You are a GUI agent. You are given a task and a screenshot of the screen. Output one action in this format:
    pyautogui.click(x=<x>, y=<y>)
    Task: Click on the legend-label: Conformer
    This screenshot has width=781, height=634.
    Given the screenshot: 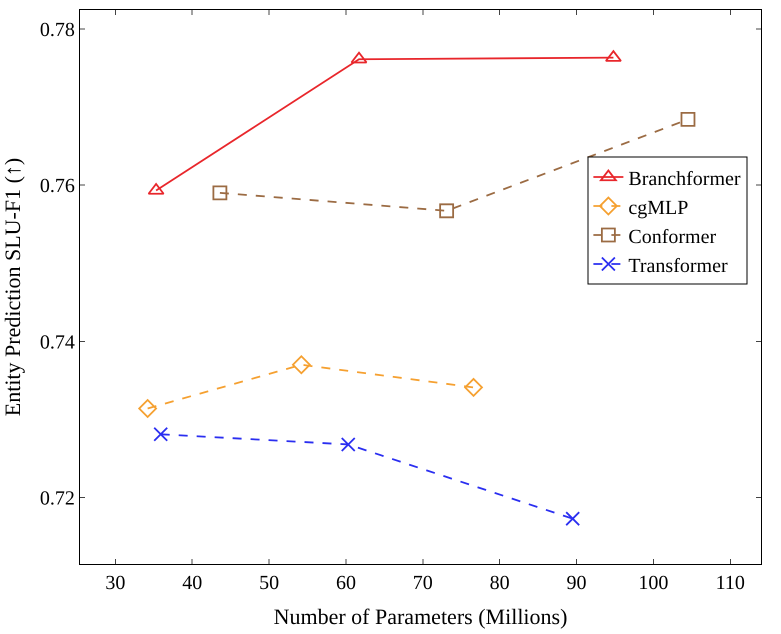 What is the action you would take?
    pyautogui.click(x=672, y=237)
    